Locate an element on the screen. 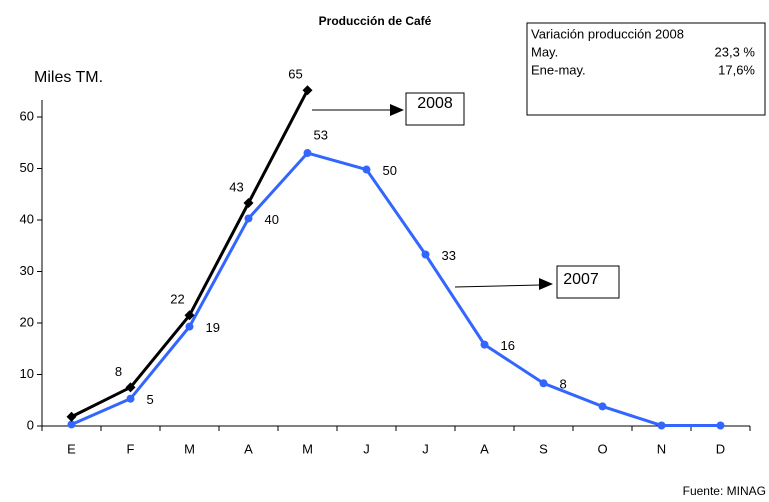 The image size is (769, 502). x-tick-label: E is located at coordinates (71, 448).